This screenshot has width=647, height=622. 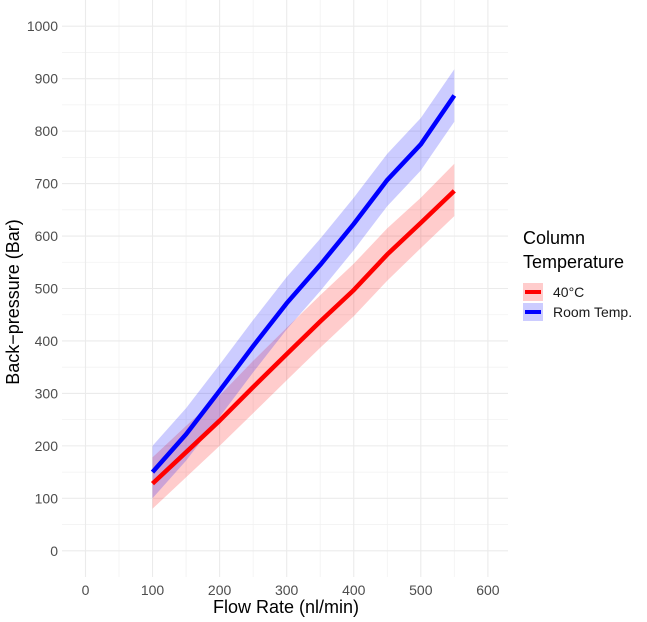 I want to click on y-tick-label: 300, so click(x=47, y=393).